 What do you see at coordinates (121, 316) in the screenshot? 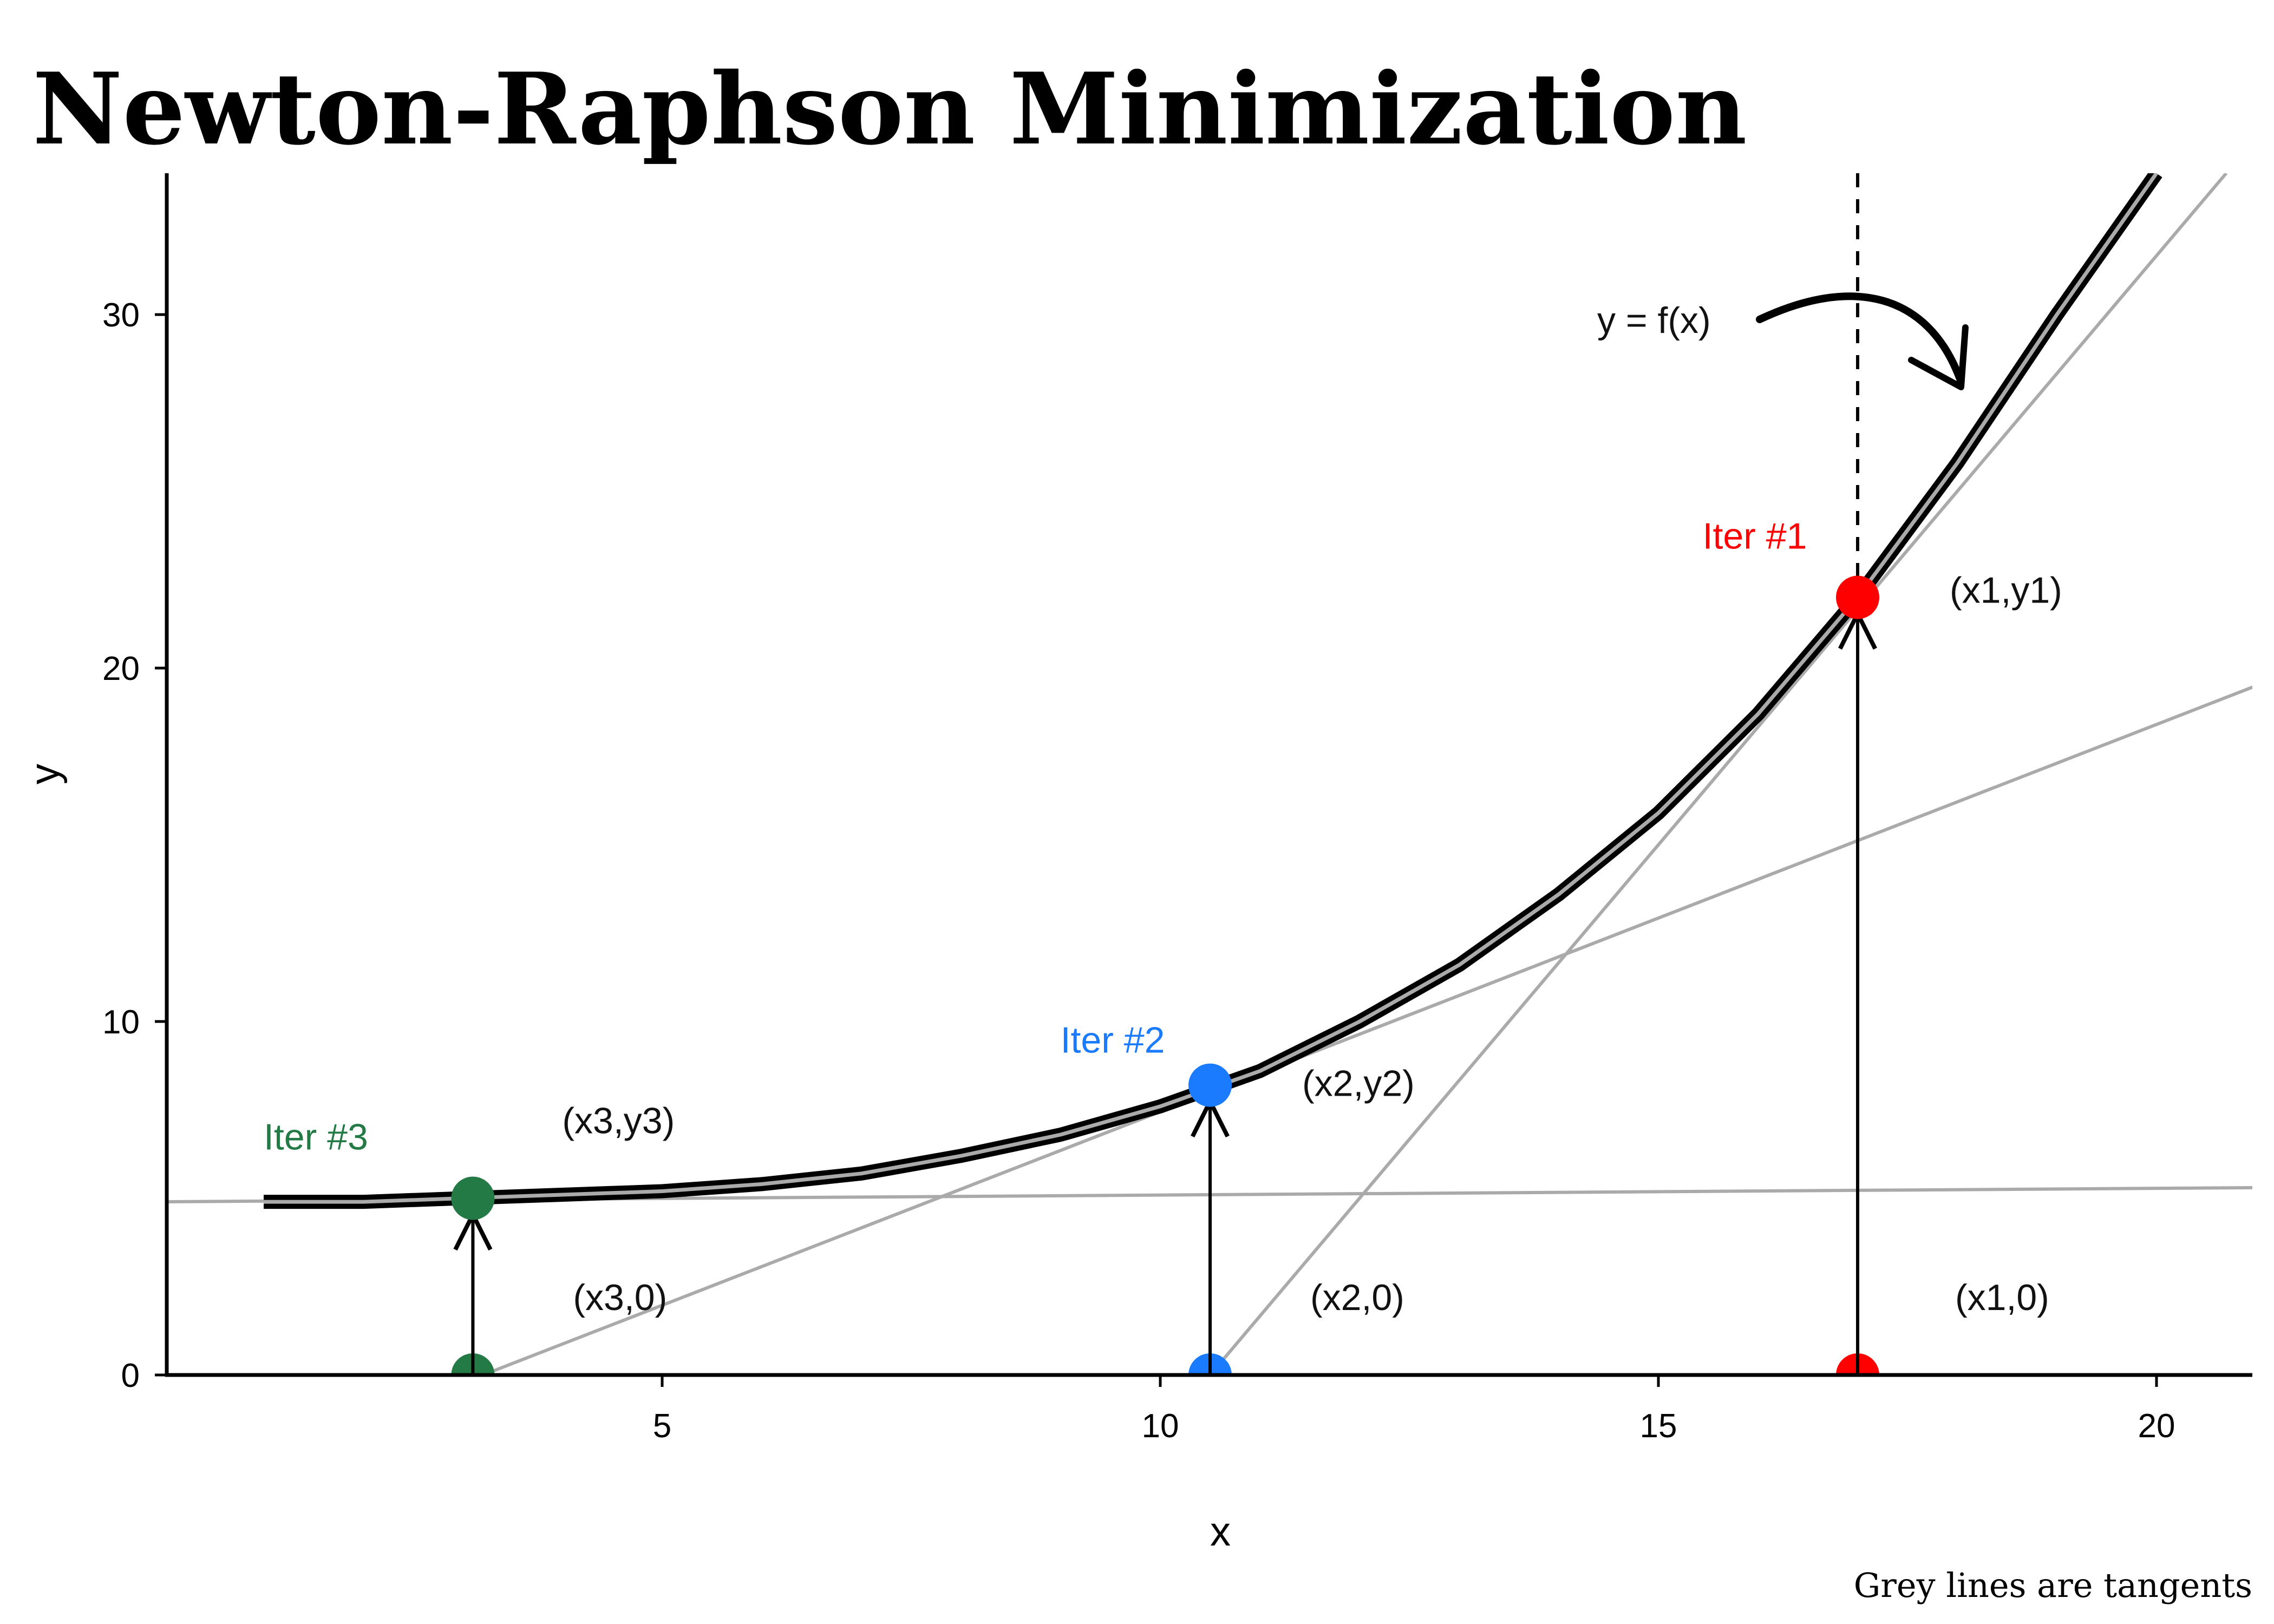
I see `y-tick-label: 30` at bounding box center [121, 316].